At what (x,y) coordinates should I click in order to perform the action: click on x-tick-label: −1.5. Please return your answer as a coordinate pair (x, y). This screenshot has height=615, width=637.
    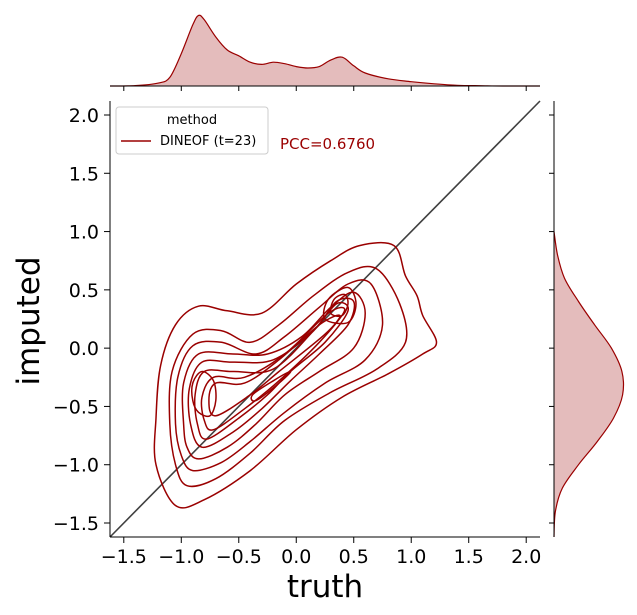
    Looking at the image, I should click on (124, 557).